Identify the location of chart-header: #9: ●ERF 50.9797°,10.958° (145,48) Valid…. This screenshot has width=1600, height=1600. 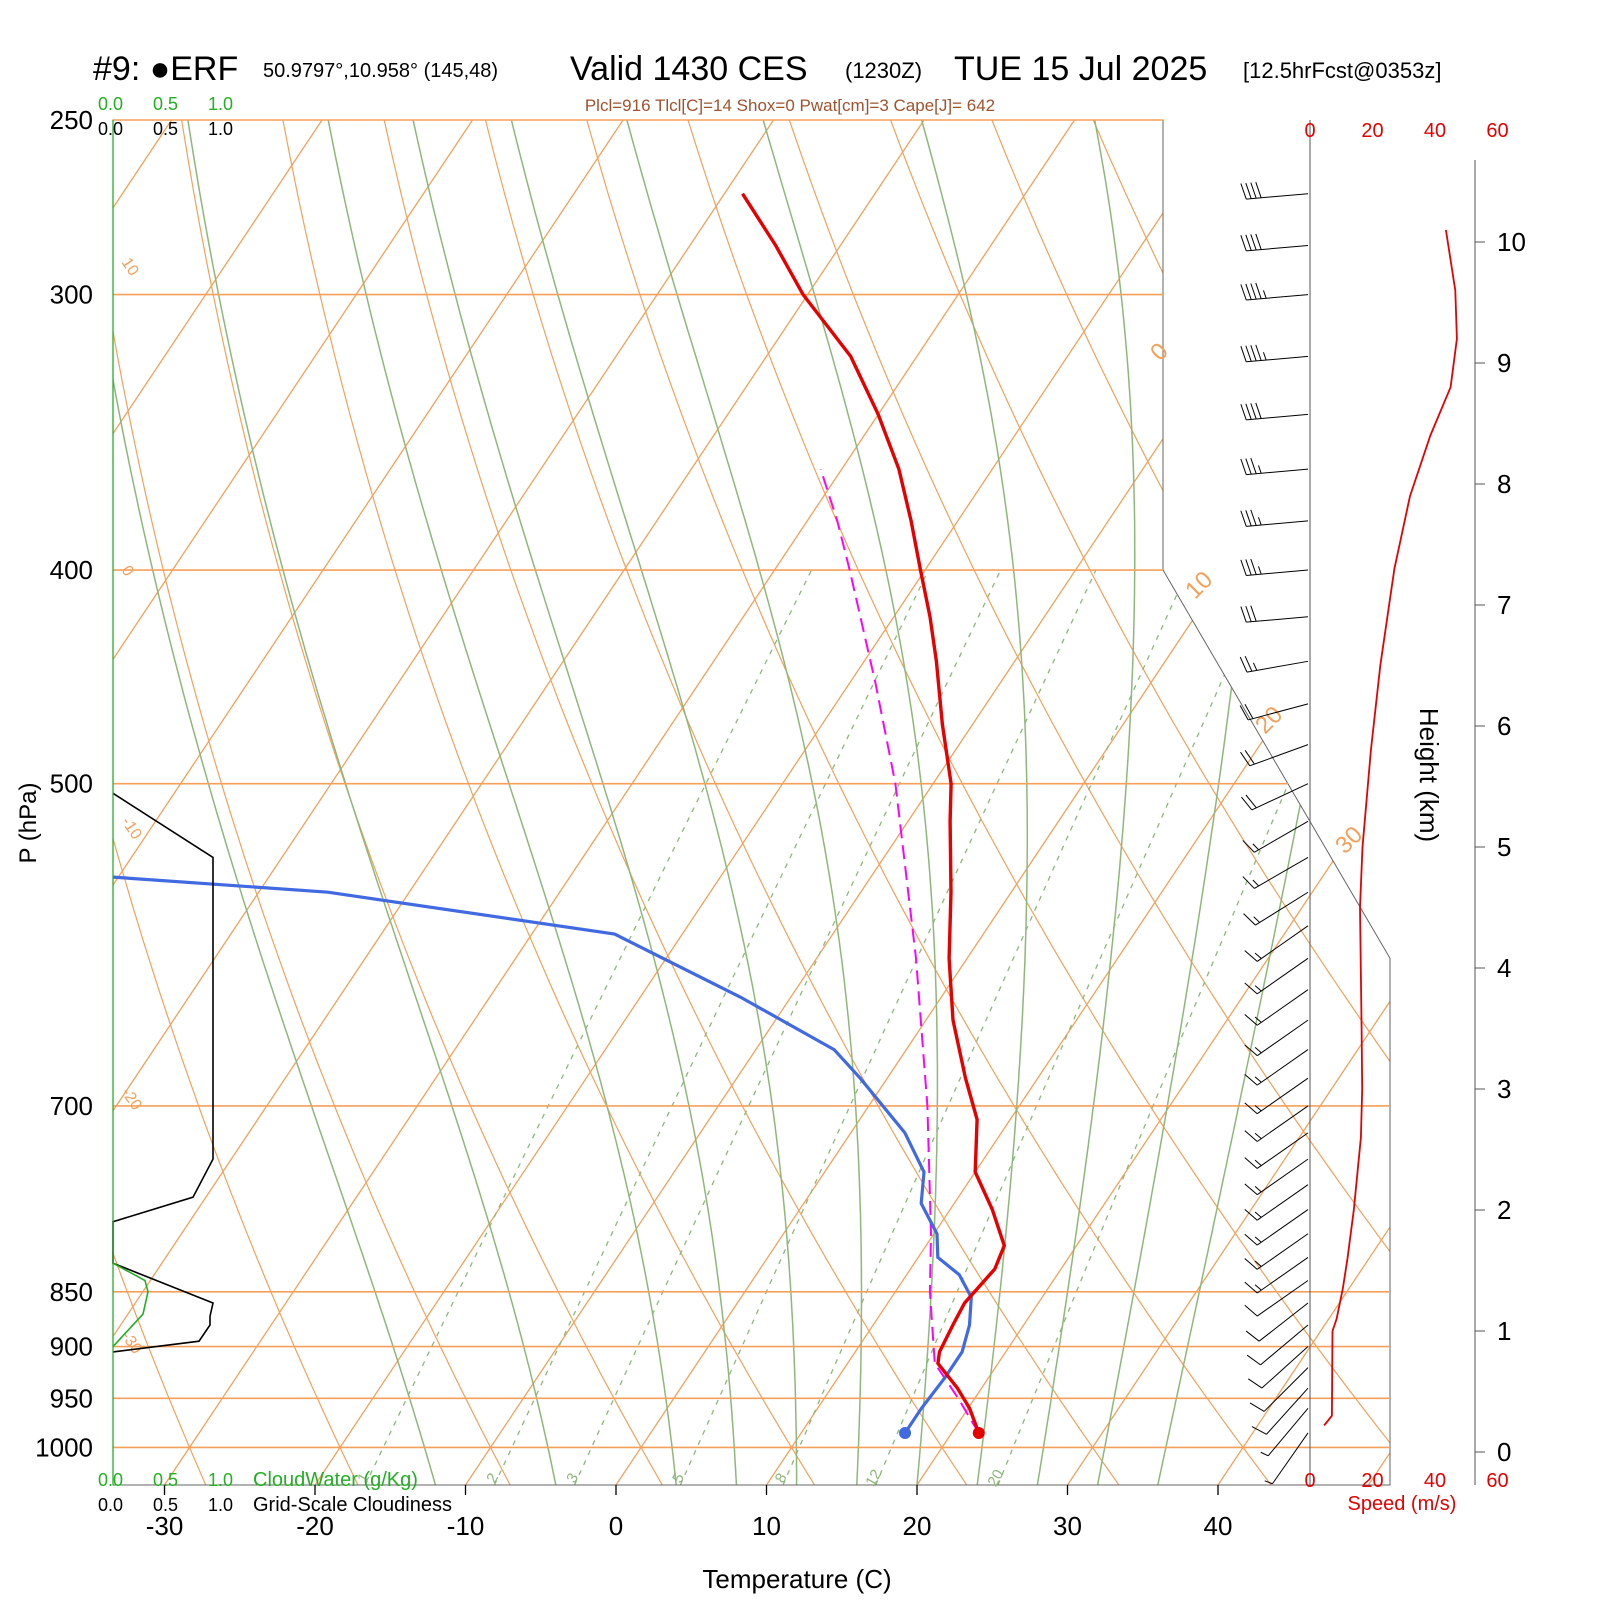
(767, 82).